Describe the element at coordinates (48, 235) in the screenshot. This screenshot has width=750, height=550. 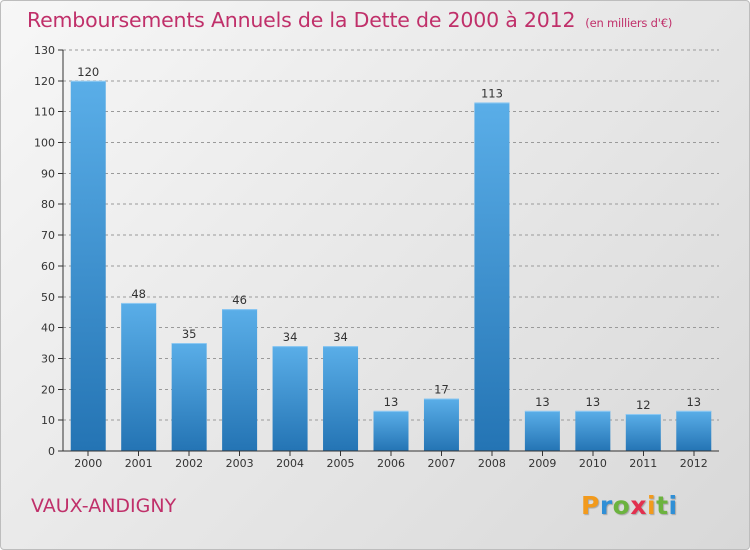
I see `y-tick-label: 70` at that location.